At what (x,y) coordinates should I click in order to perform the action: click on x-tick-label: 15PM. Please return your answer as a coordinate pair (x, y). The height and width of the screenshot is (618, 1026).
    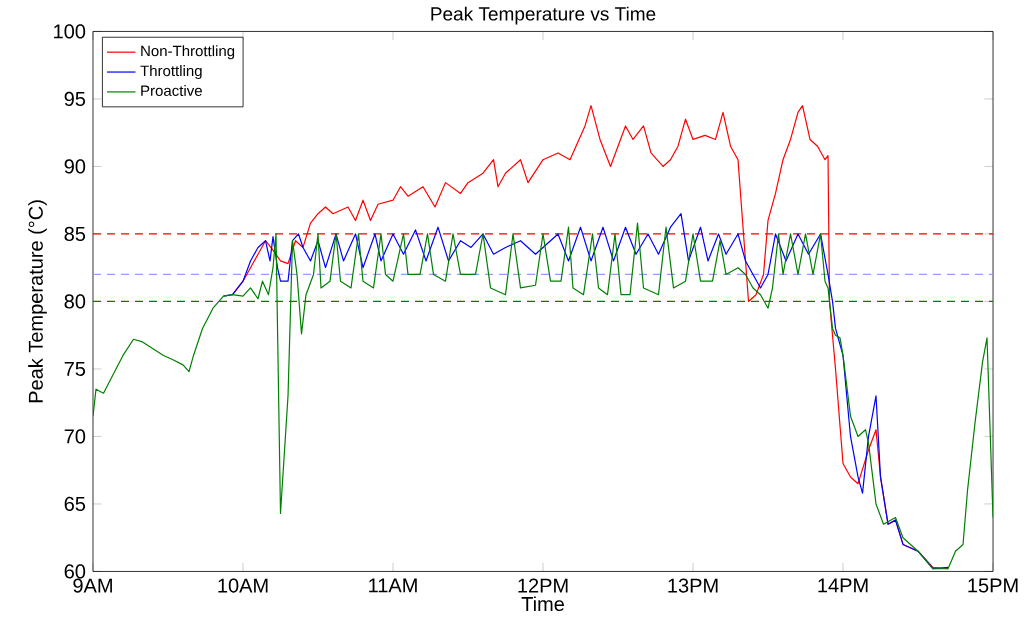
    Looking at the image, I should click on (993, 585).